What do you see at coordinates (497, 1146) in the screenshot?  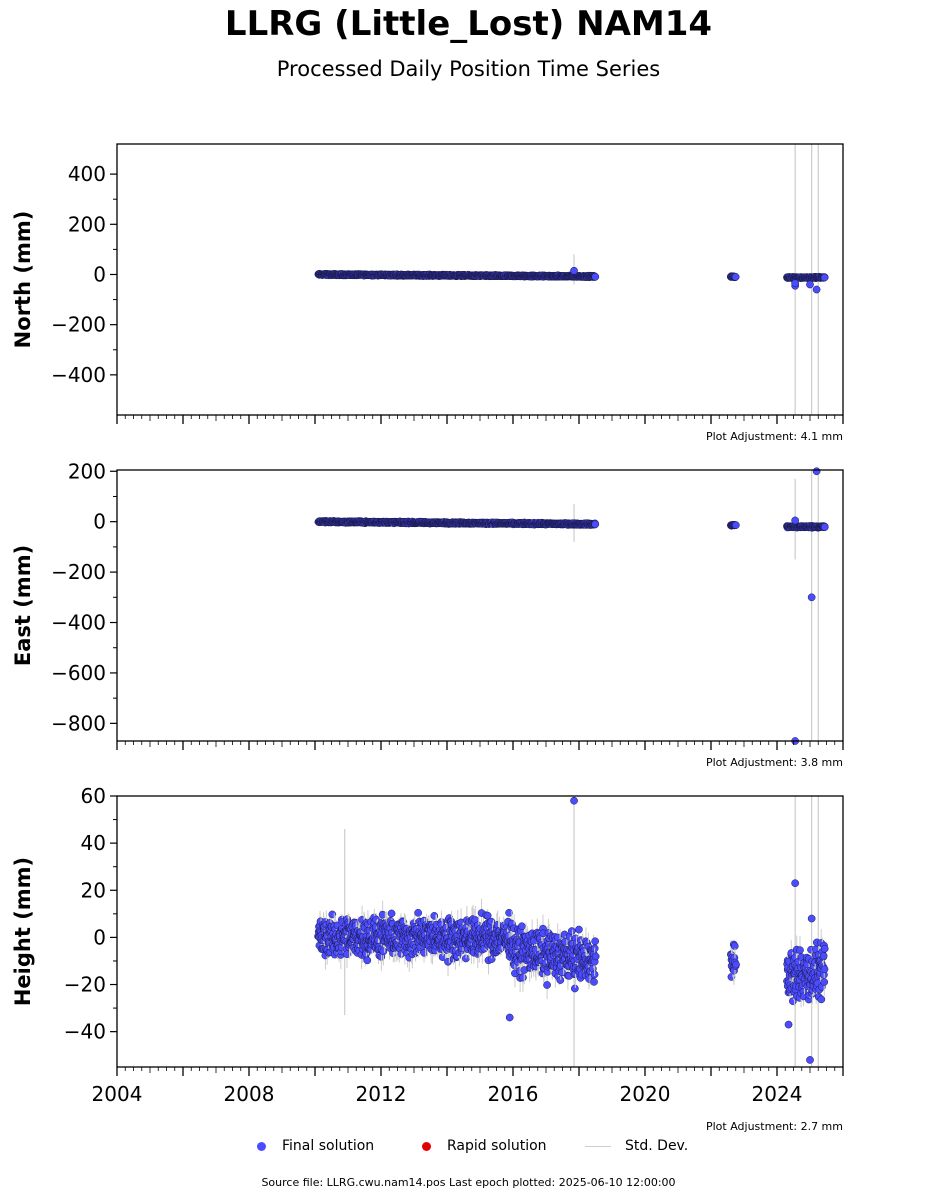 I see `legend-rapid-label: Rapid solution` at bounding box center [497, 1146].